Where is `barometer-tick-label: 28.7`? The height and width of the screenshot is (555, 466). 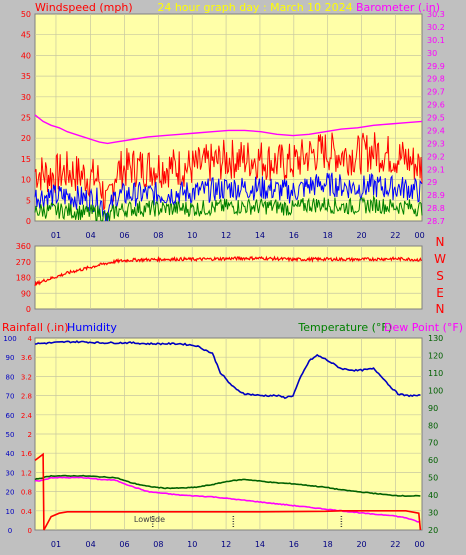
barometer-tick-label: 28.7 is located at coordinates (436, 221).